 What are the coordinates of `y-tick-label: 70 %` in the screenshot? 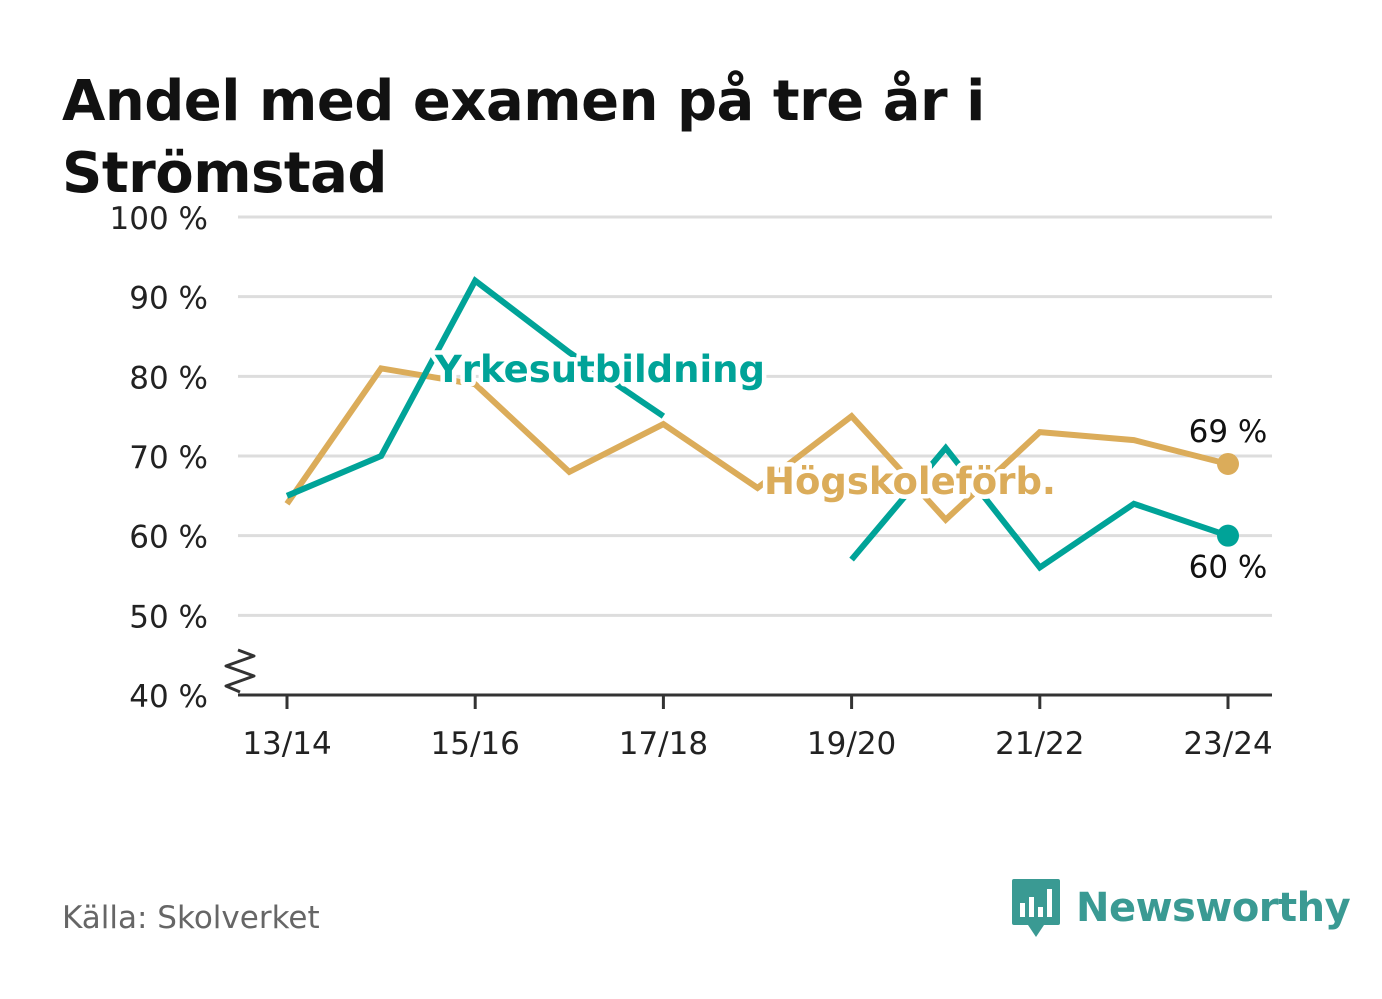 It's located at (168, 458).